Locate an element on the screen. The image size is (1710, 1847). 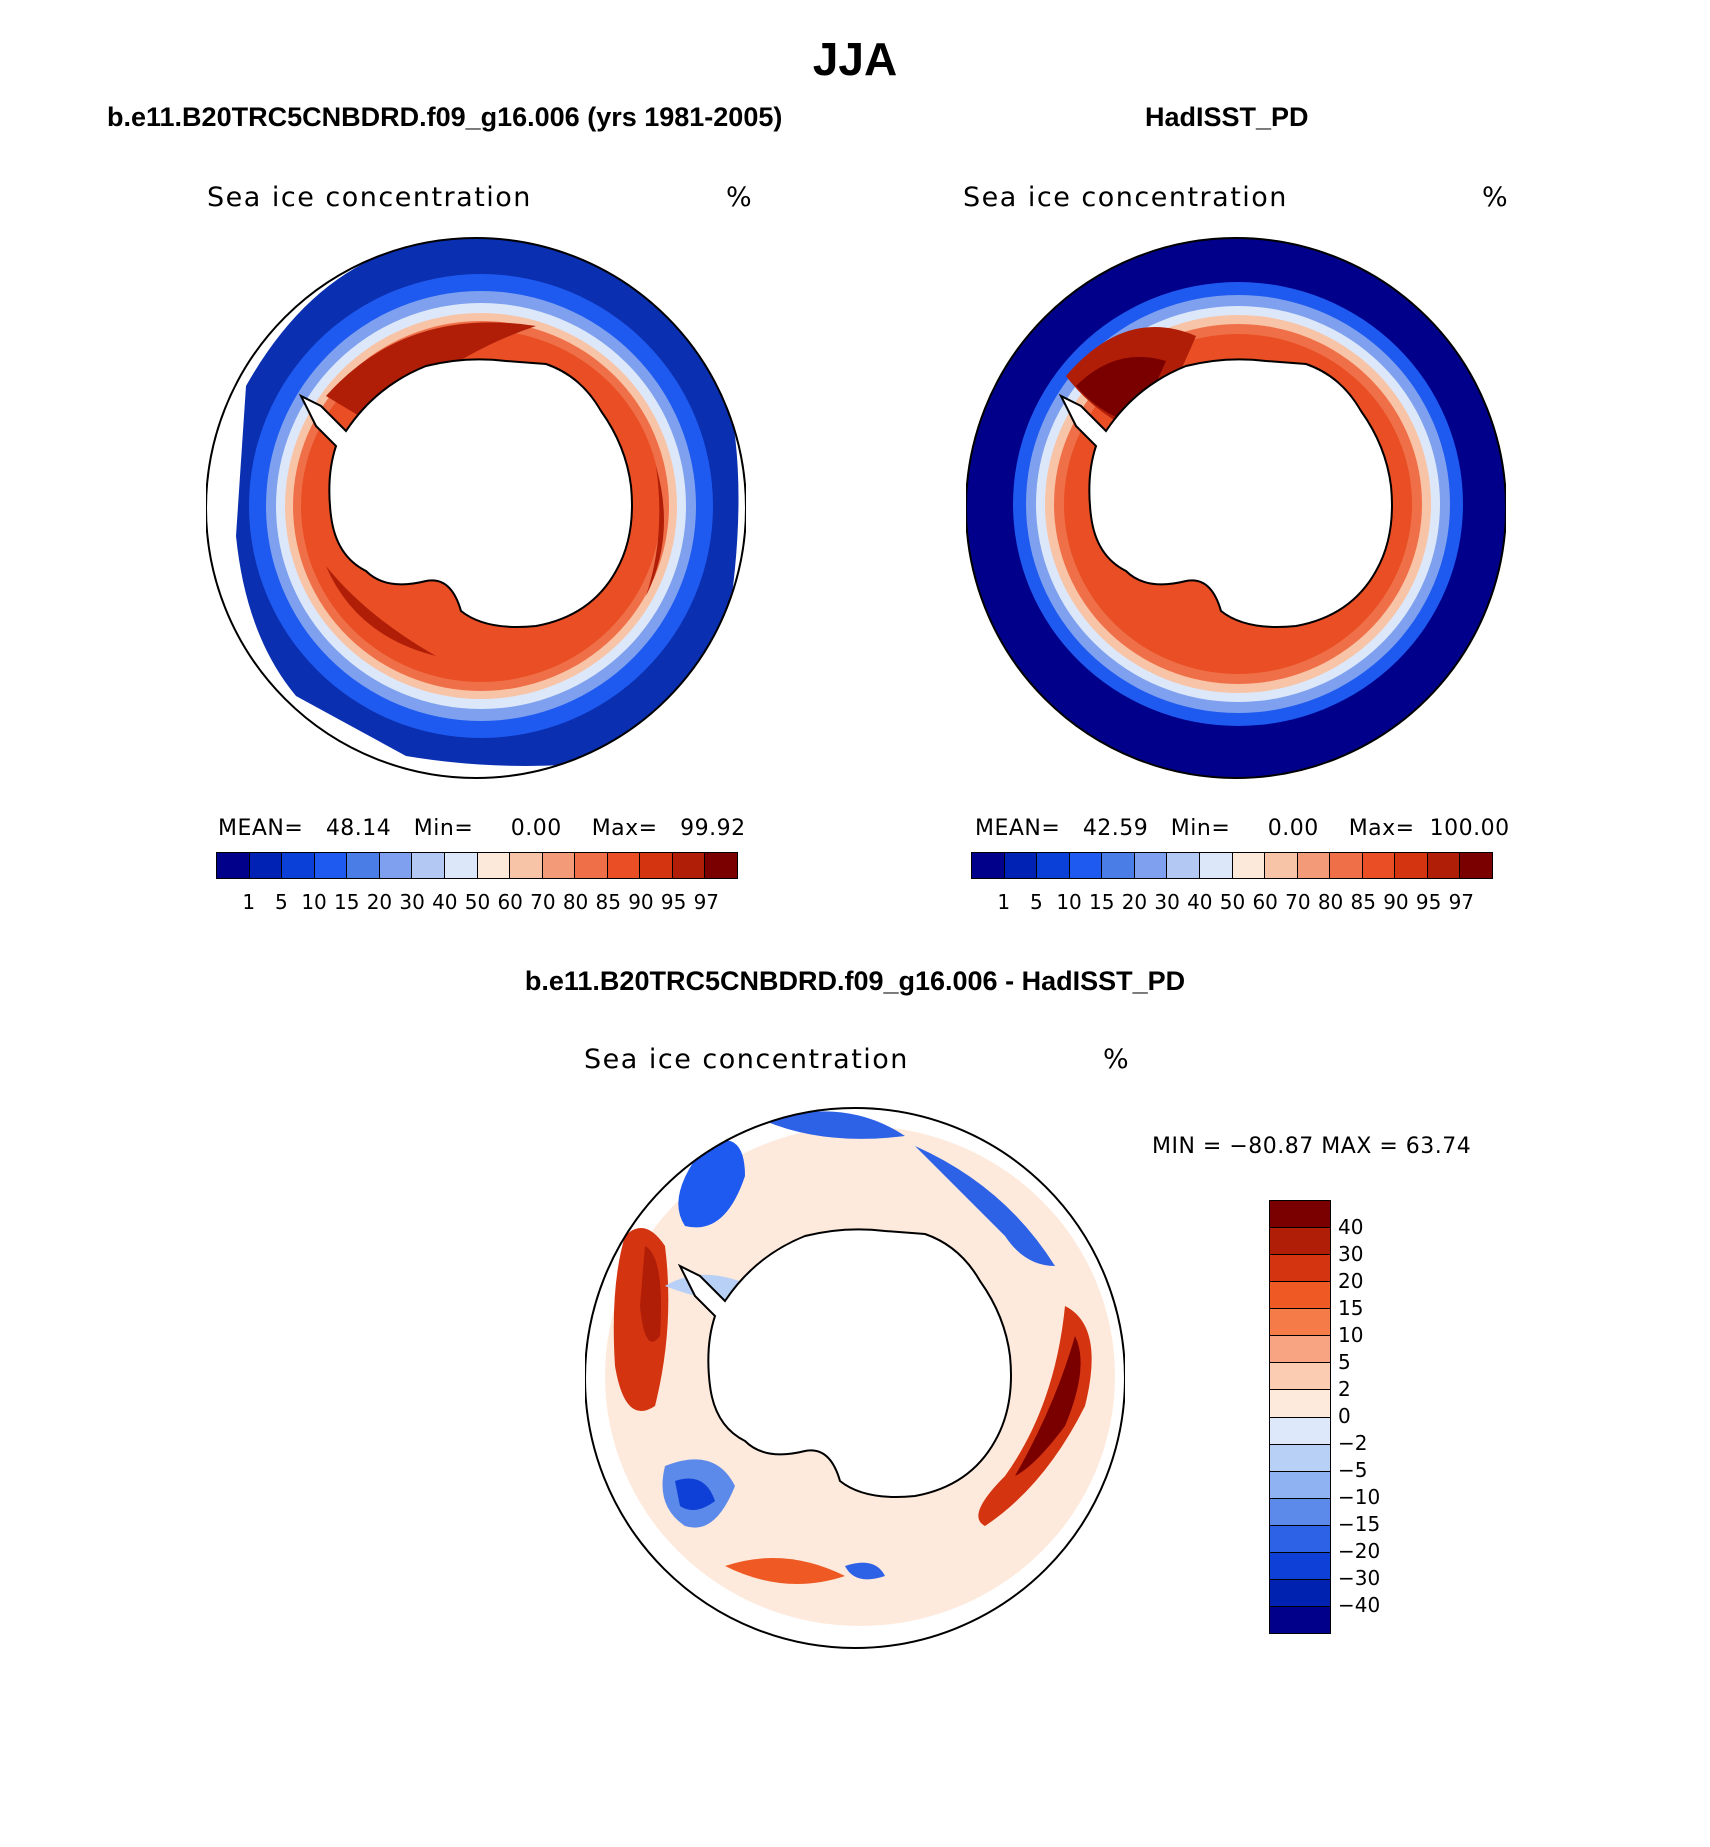
obs-mean-label: MEAN= is located at coordinates (1018, 828).